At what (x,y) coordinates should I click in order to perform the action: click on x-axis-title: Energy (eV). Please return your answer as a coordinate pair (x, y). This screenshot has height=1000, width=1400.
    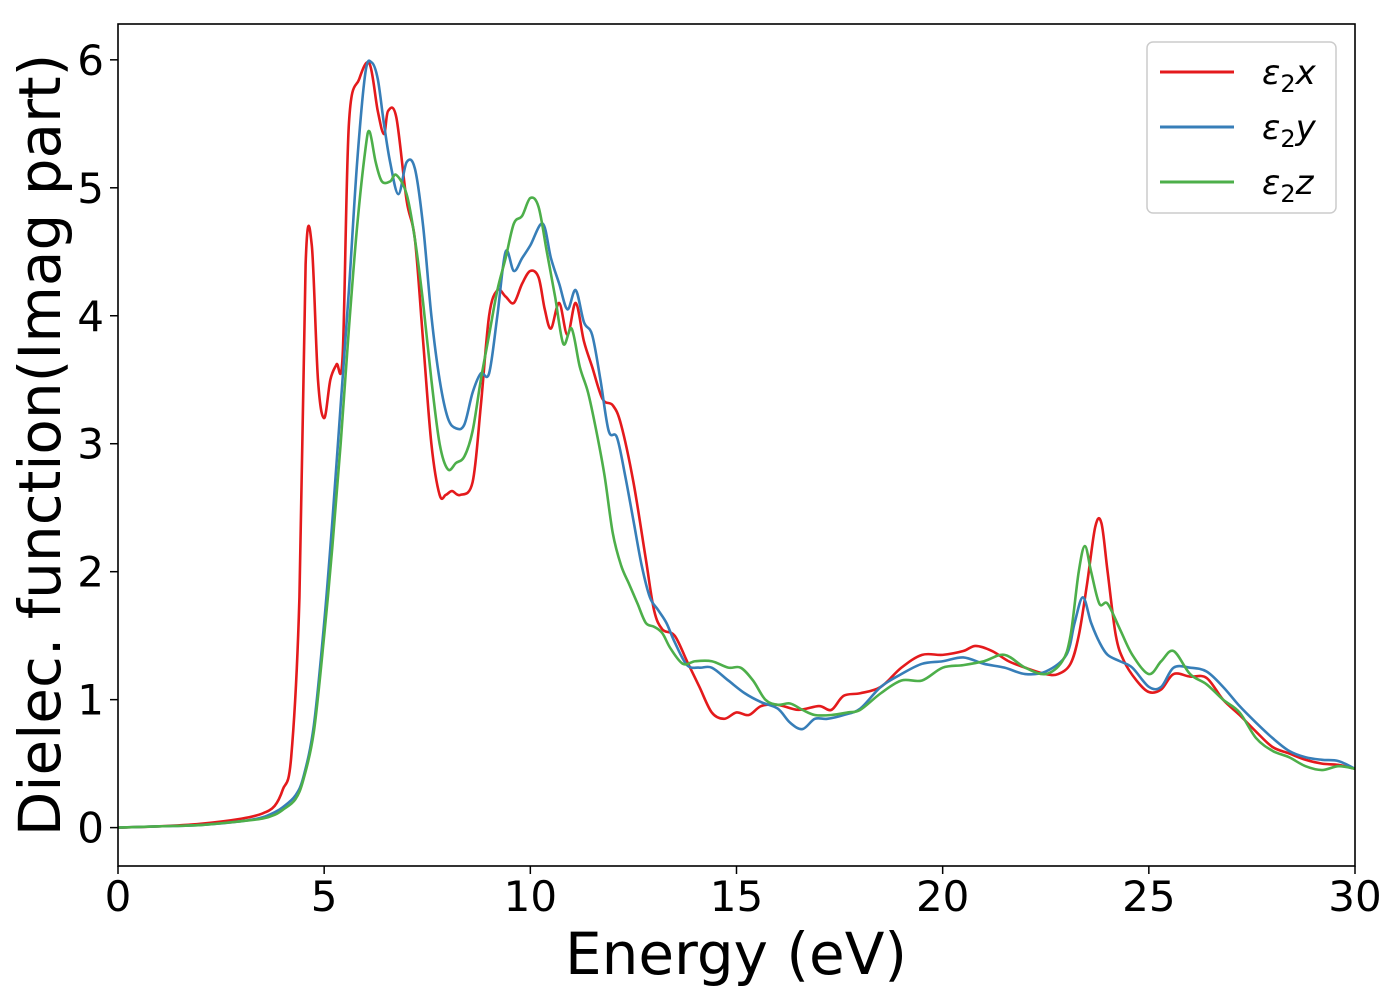
    Looking at the image, I should click on (736, 954).